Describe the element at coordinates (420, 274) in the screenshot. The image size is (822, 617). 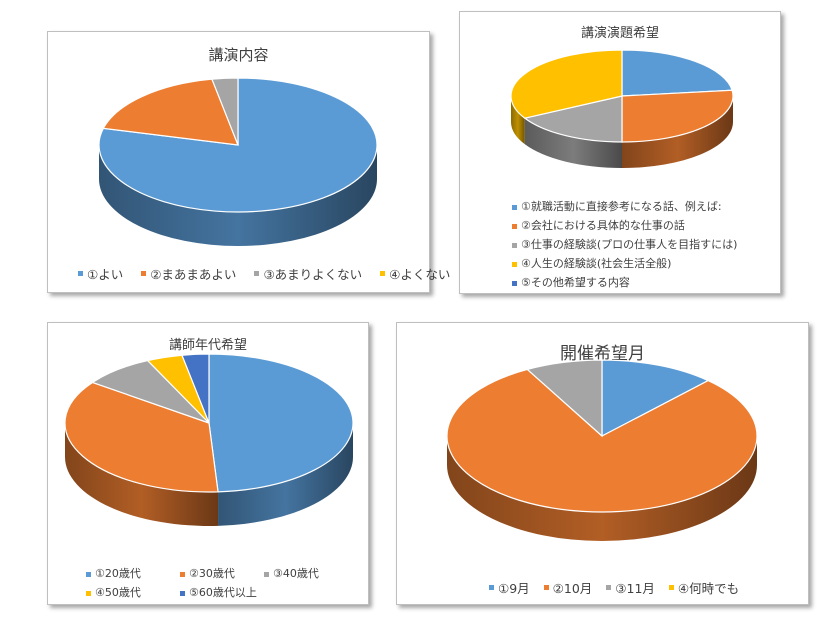
I see `legend-label: ④よくない` at that location.